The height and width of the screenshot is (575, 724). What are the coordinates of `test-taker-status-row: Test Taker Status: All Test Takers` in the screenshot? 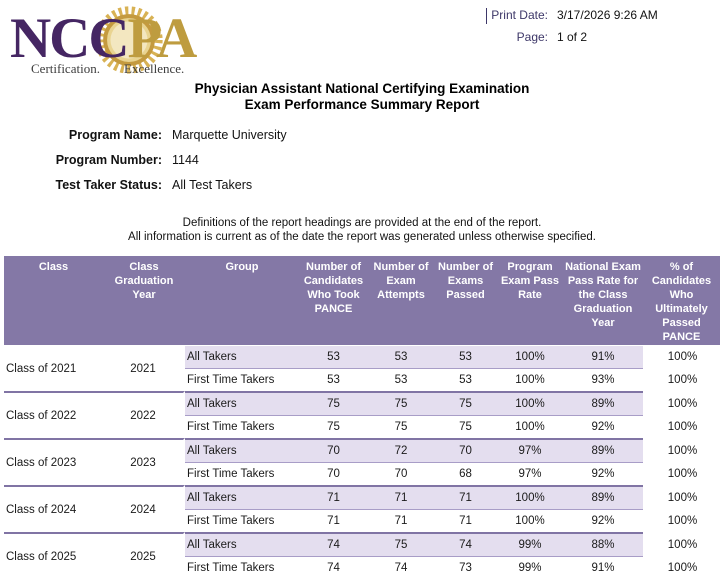 It's located at (146, 185).